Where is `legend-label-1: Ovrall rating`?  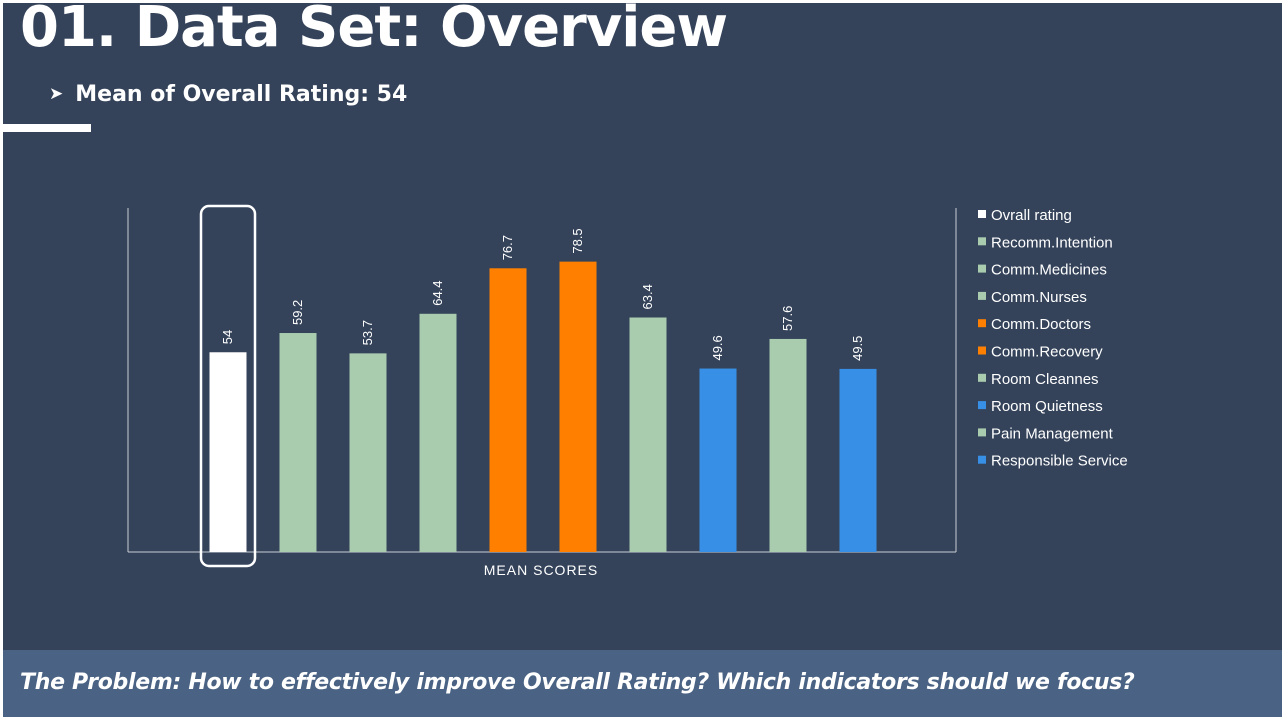 legend-label-1: Ovrall rating is located at coordinates (1031, 215).